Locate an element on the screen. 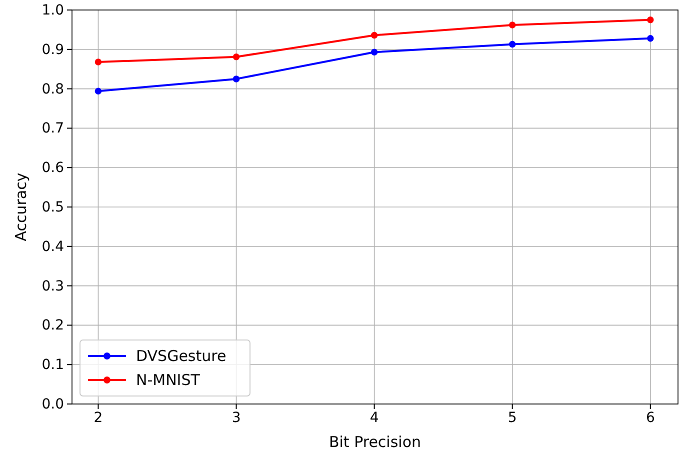 The width and height of the screenshot is (686, 455). y-tick-label: 0.4 is located at coordinates (53, 246).